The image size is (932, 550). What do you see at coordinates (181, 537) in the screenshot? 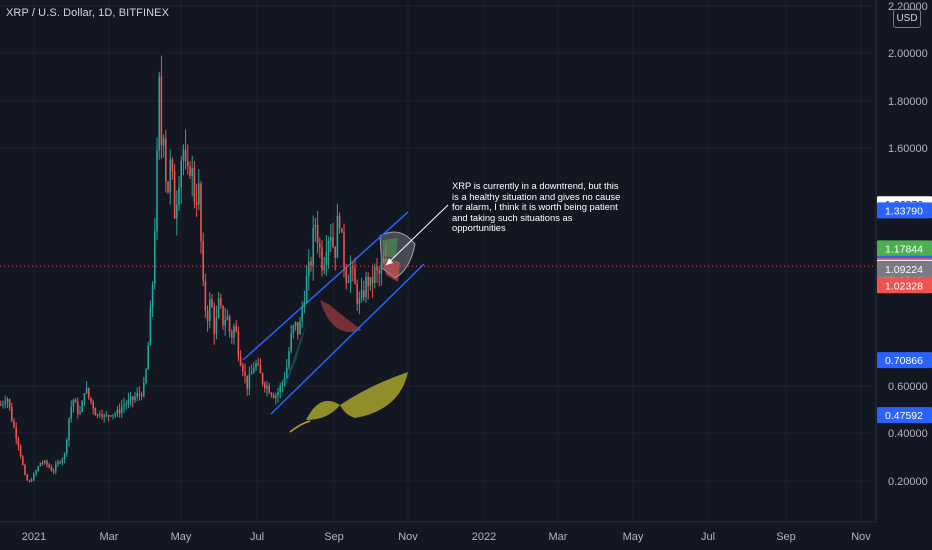
I see `x-tick-label: May` at bounding box center [181, 537].